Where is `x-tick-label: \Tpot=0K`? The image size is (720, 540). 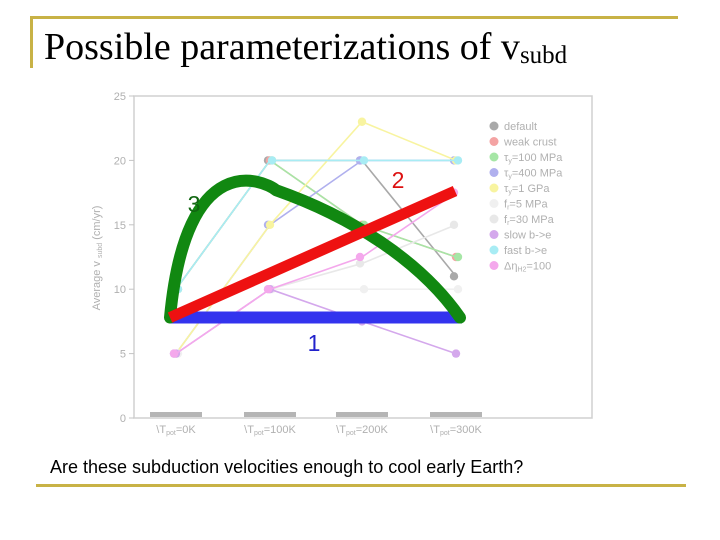 x-tick-label: \Tpot=0K is located at coordinates (176, 430).